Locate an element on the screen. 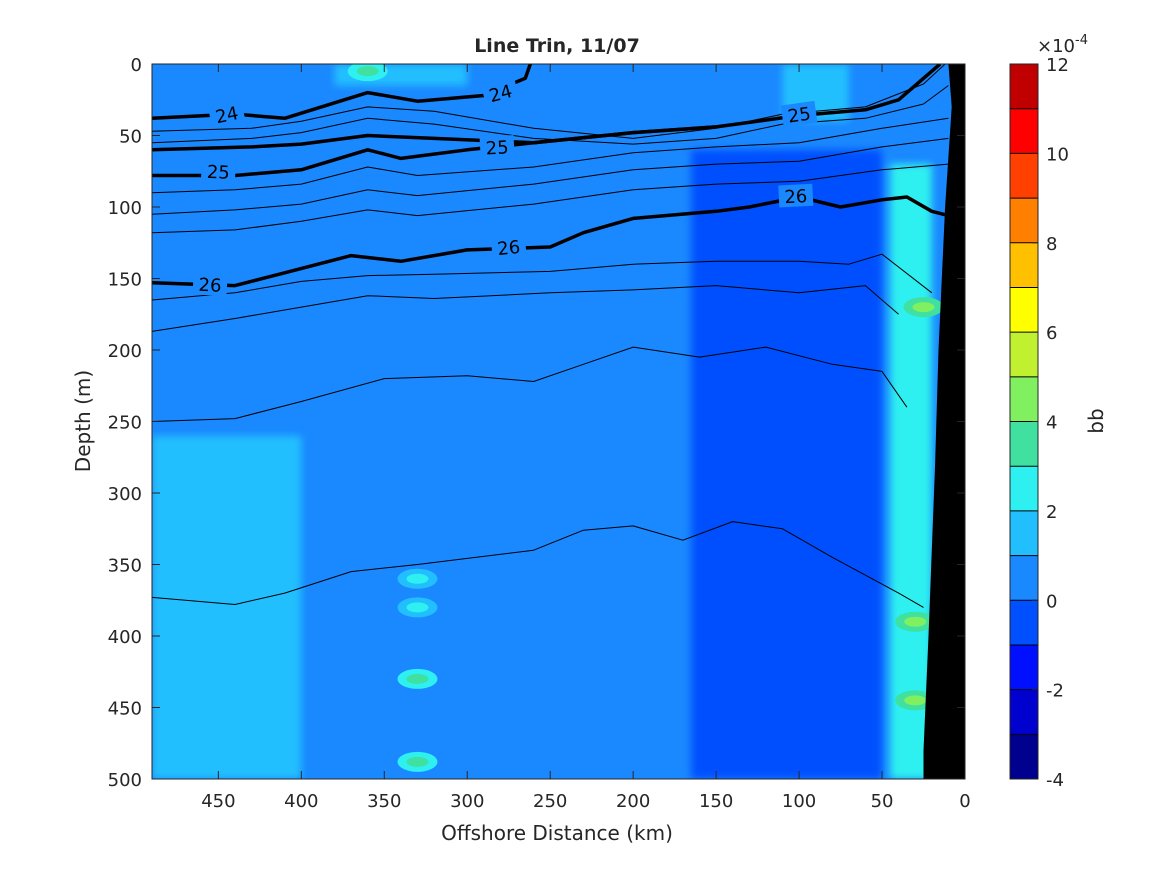  colorbar-tick-label: 12 is located at coordinates (1057, 65).